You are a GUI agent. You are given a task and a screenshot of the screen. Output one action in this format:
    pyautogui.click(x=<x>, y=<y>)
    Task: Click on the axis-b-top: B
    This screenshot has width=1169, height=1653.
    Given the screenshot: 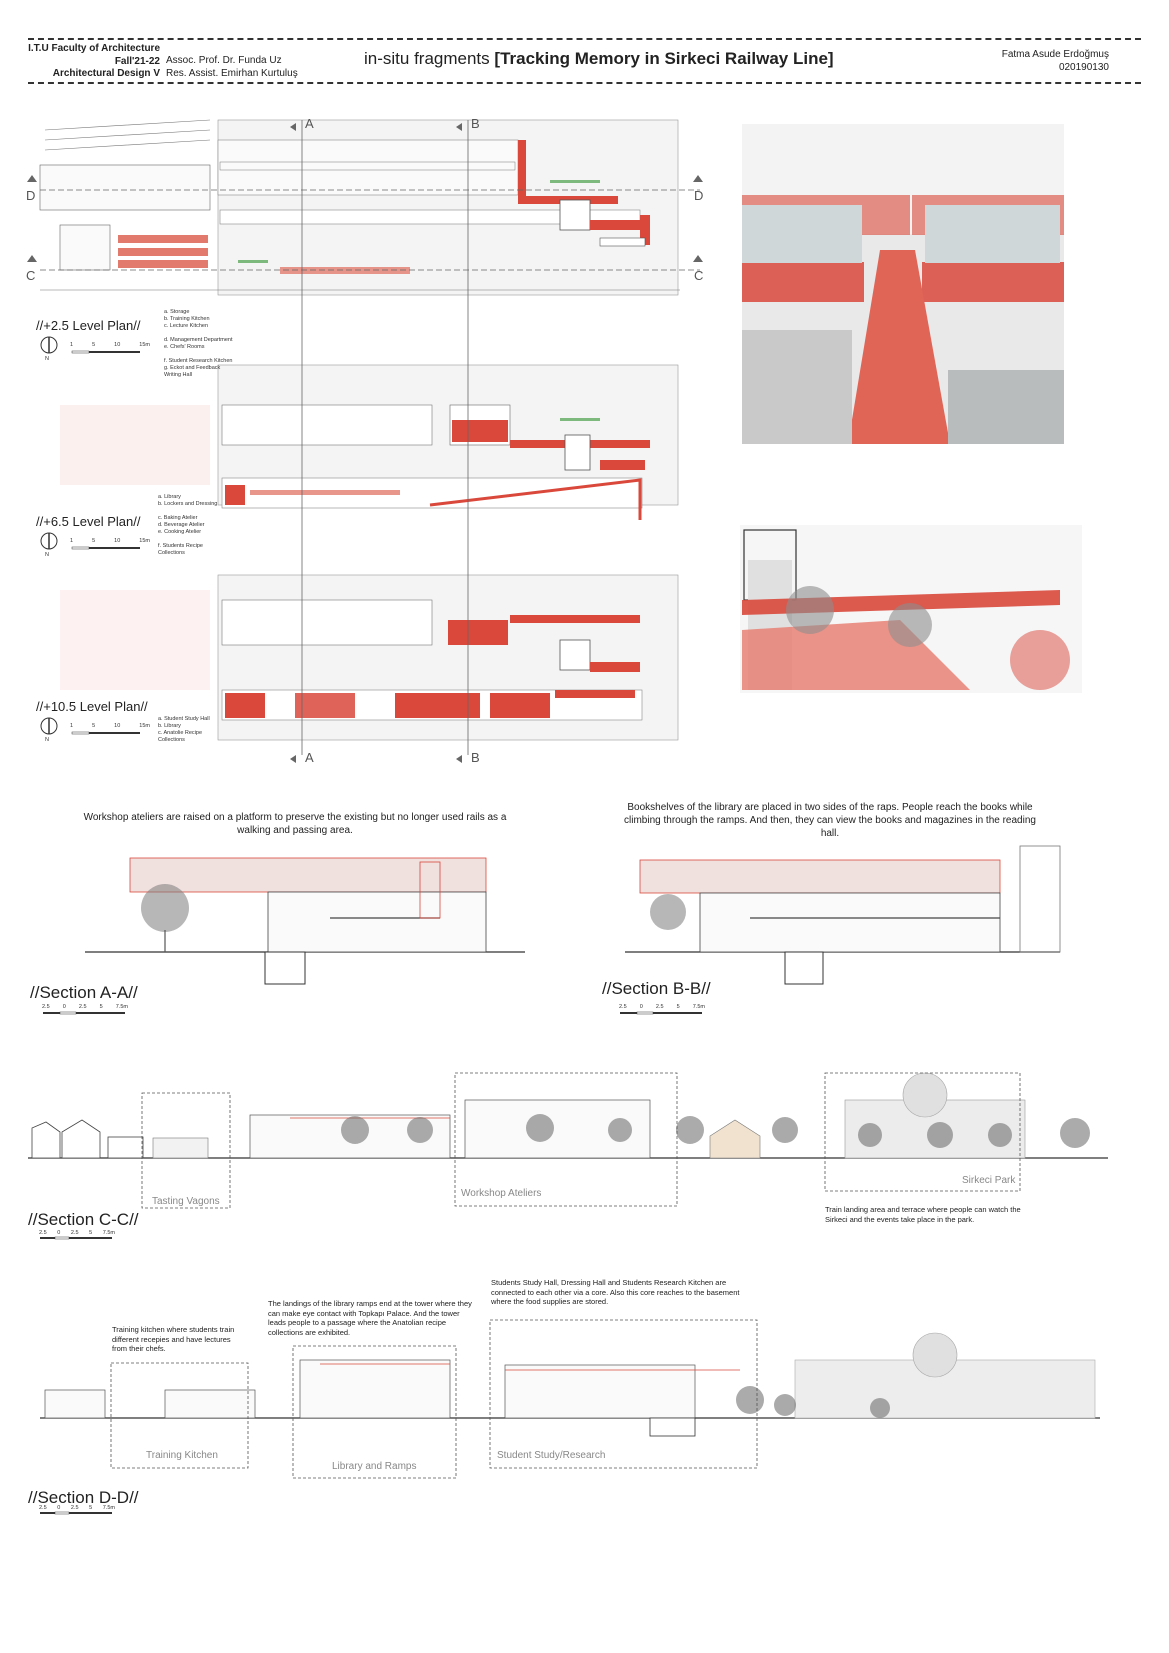 What is the action you would take?
    pyautogui.click(x=475, y=123)
    